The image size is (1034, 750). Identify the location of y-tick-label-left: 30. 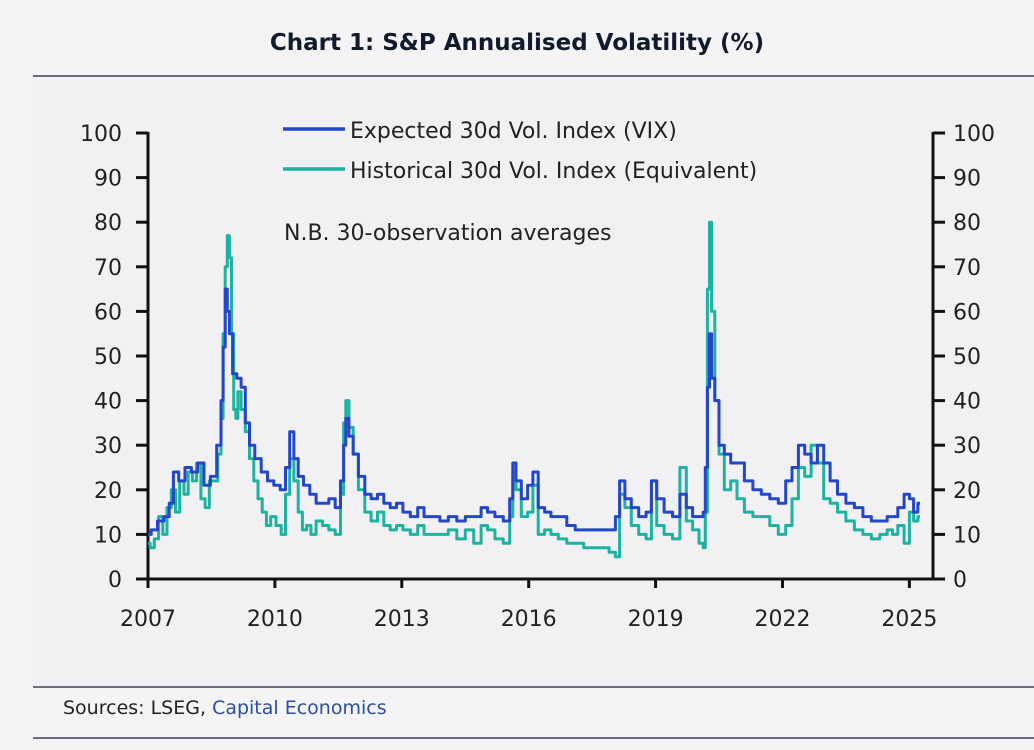
(108, 446).